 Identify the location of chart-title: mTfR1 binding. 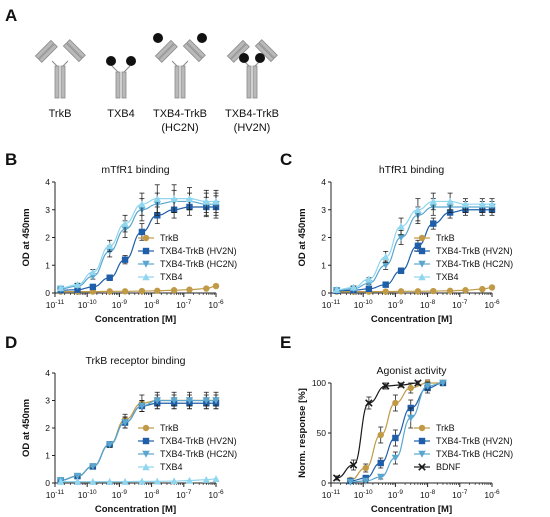
(135, 170).